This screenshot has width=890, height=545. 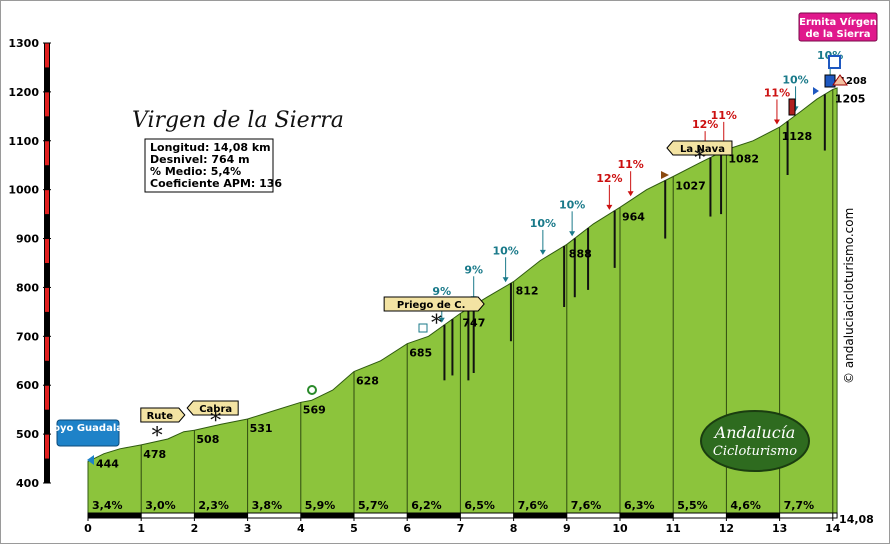 What do you see at coordinates (840, 80) in the screenshot?
I see `summit-chapel-icon` at bounding box center [840, 80].